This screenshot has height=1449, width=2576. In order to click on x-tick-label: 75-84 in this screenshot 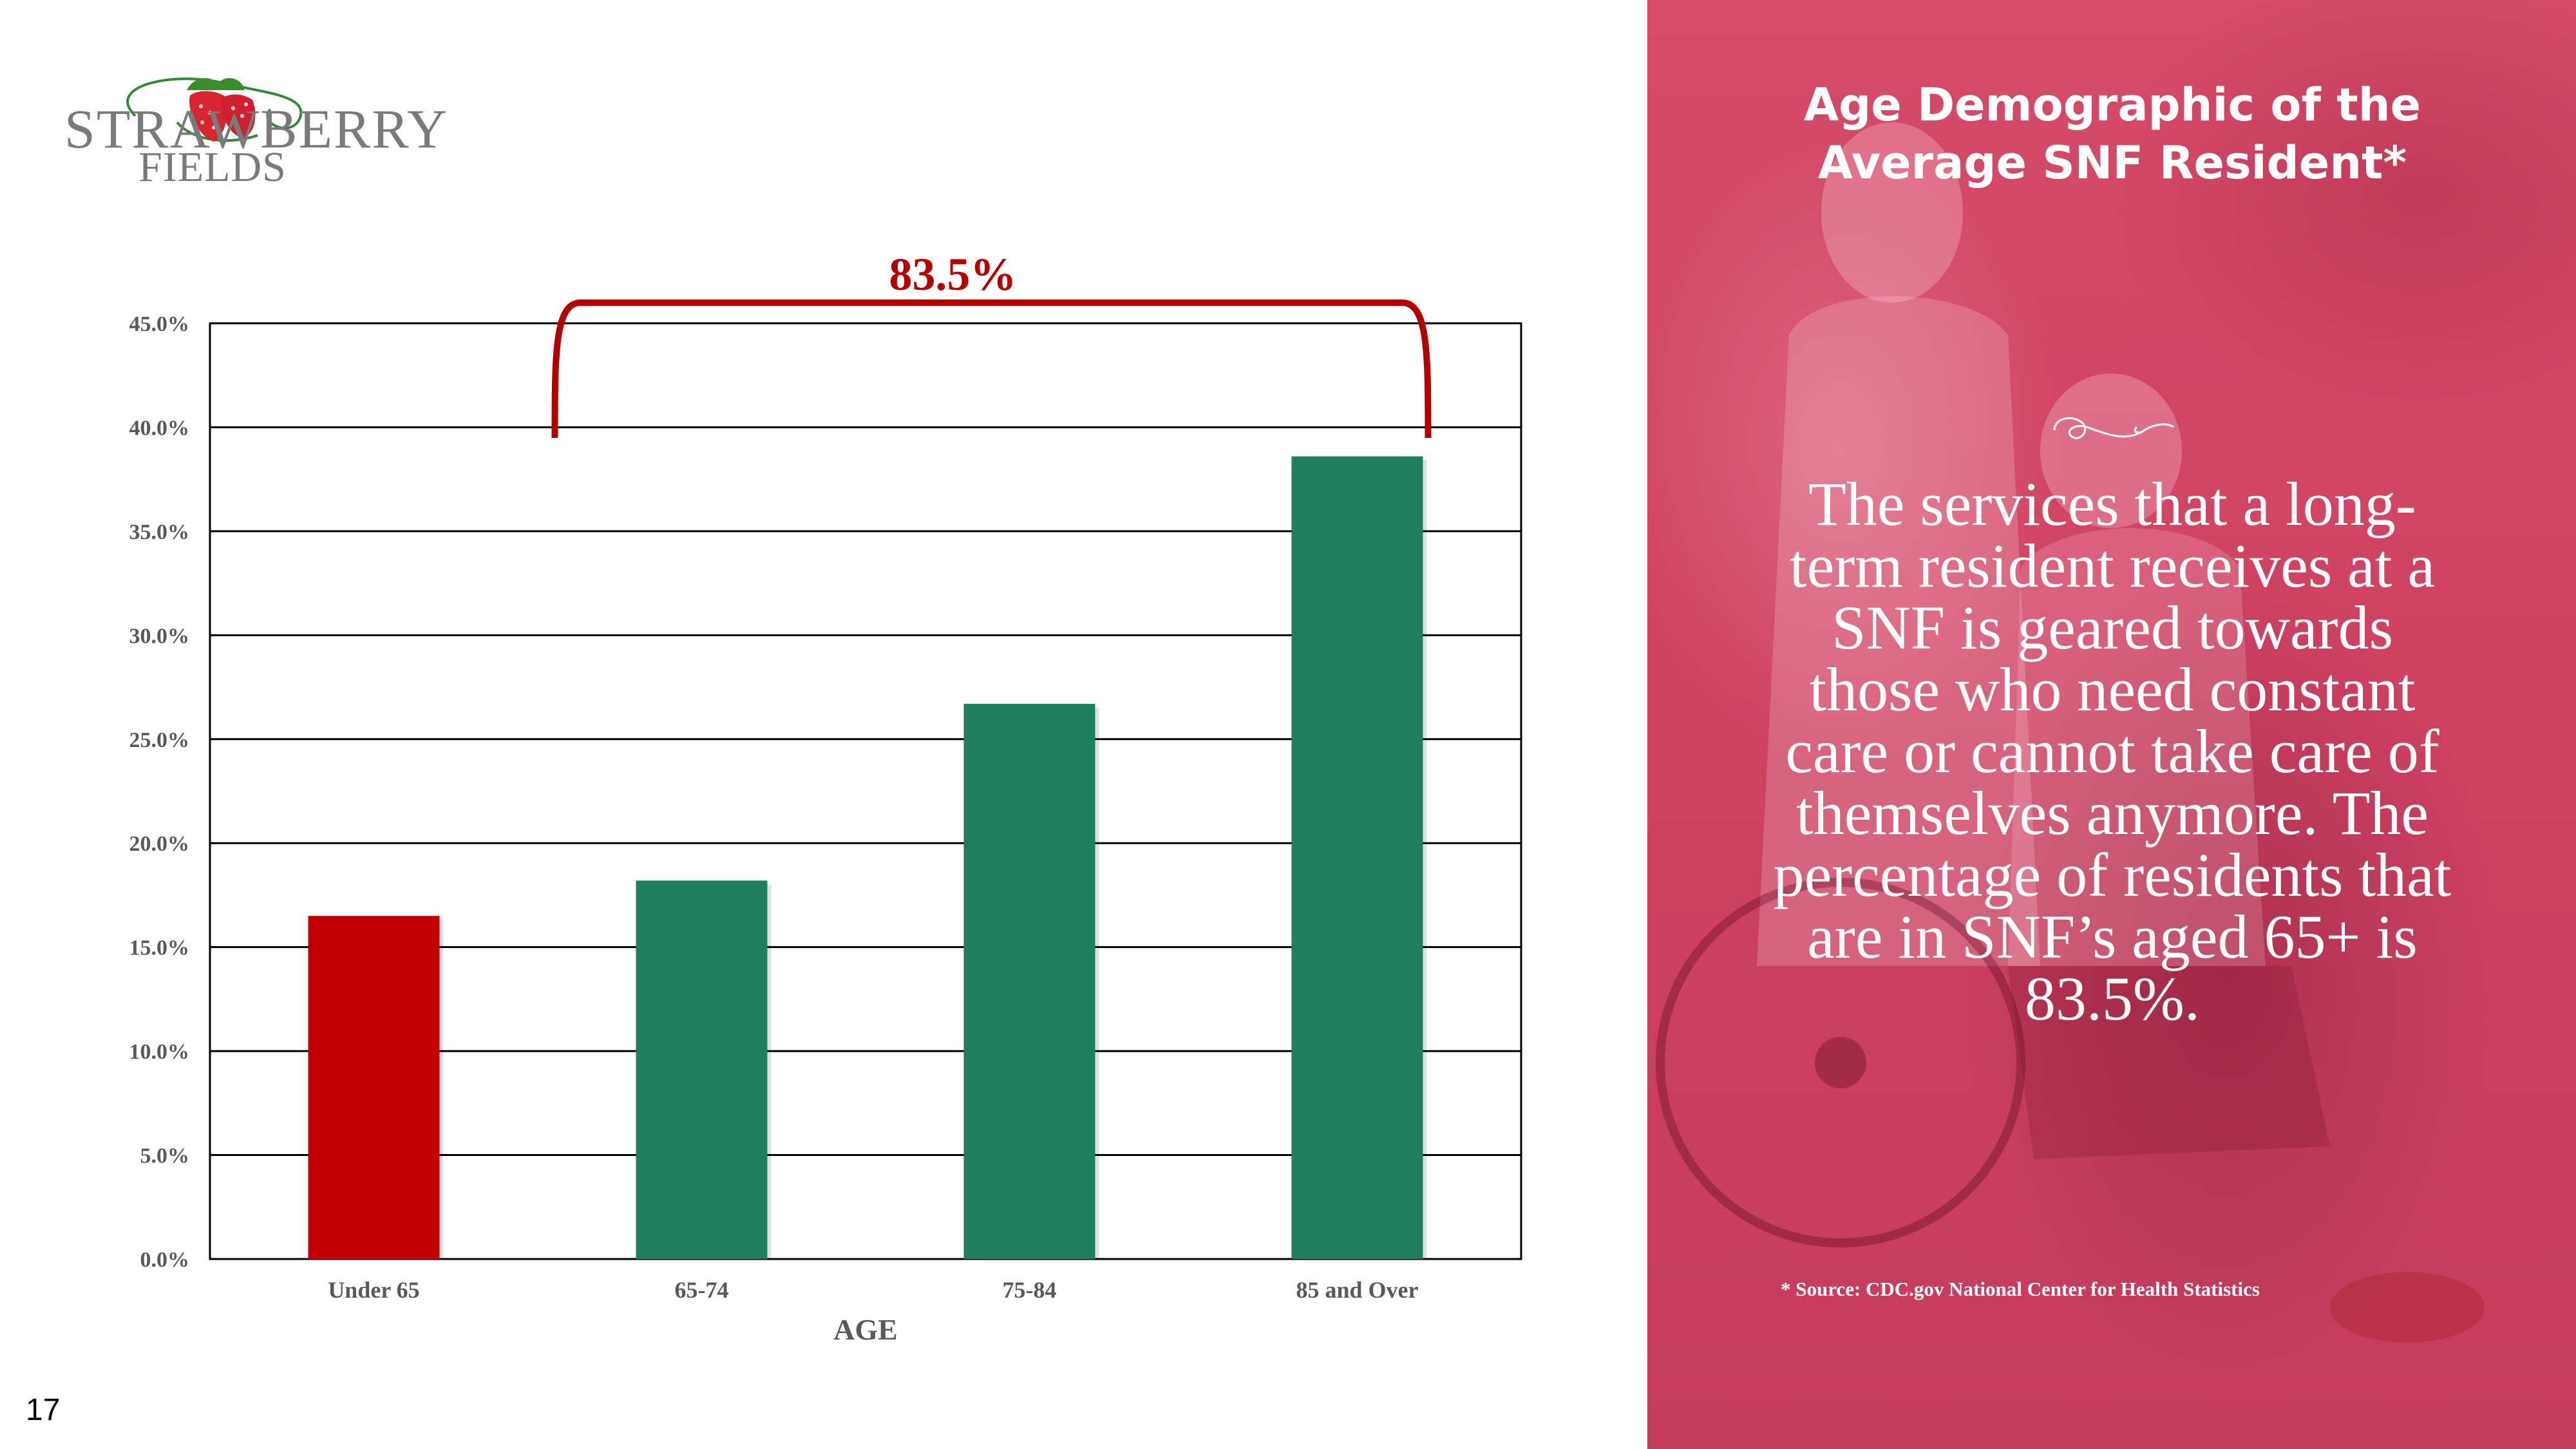, I will do `click(1030, 1290)`.